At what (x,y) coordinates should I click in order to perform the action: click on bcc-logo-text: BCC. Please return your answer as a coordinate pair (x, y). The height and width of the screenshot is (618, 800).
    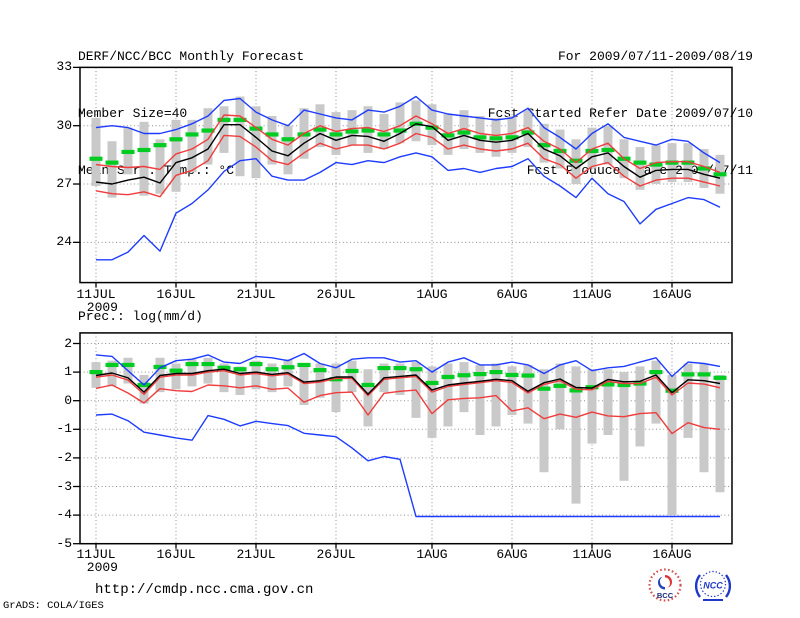
    Looking at the image, I should click on (665, 595).